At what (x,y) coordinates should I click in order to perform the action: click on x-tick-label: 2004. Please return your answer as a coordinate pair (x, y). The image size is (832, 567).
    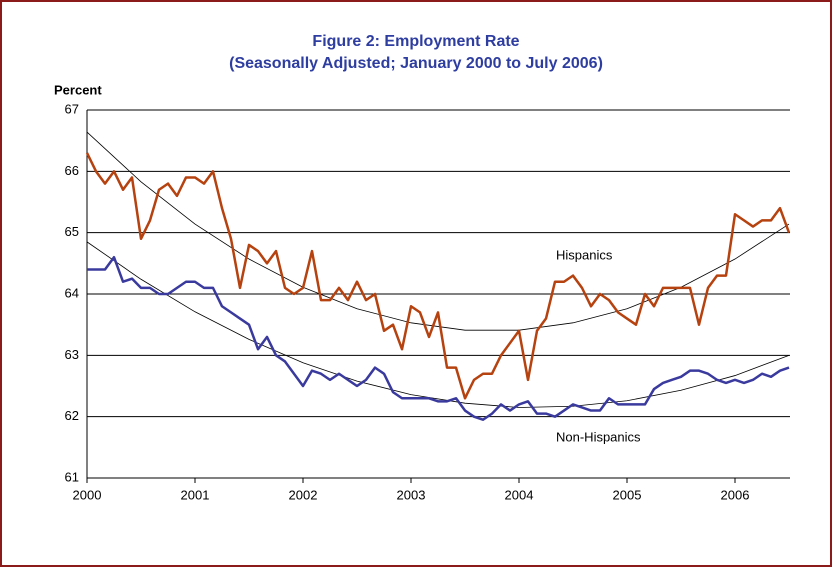
    Looking at the image, I should click on (519, 494).